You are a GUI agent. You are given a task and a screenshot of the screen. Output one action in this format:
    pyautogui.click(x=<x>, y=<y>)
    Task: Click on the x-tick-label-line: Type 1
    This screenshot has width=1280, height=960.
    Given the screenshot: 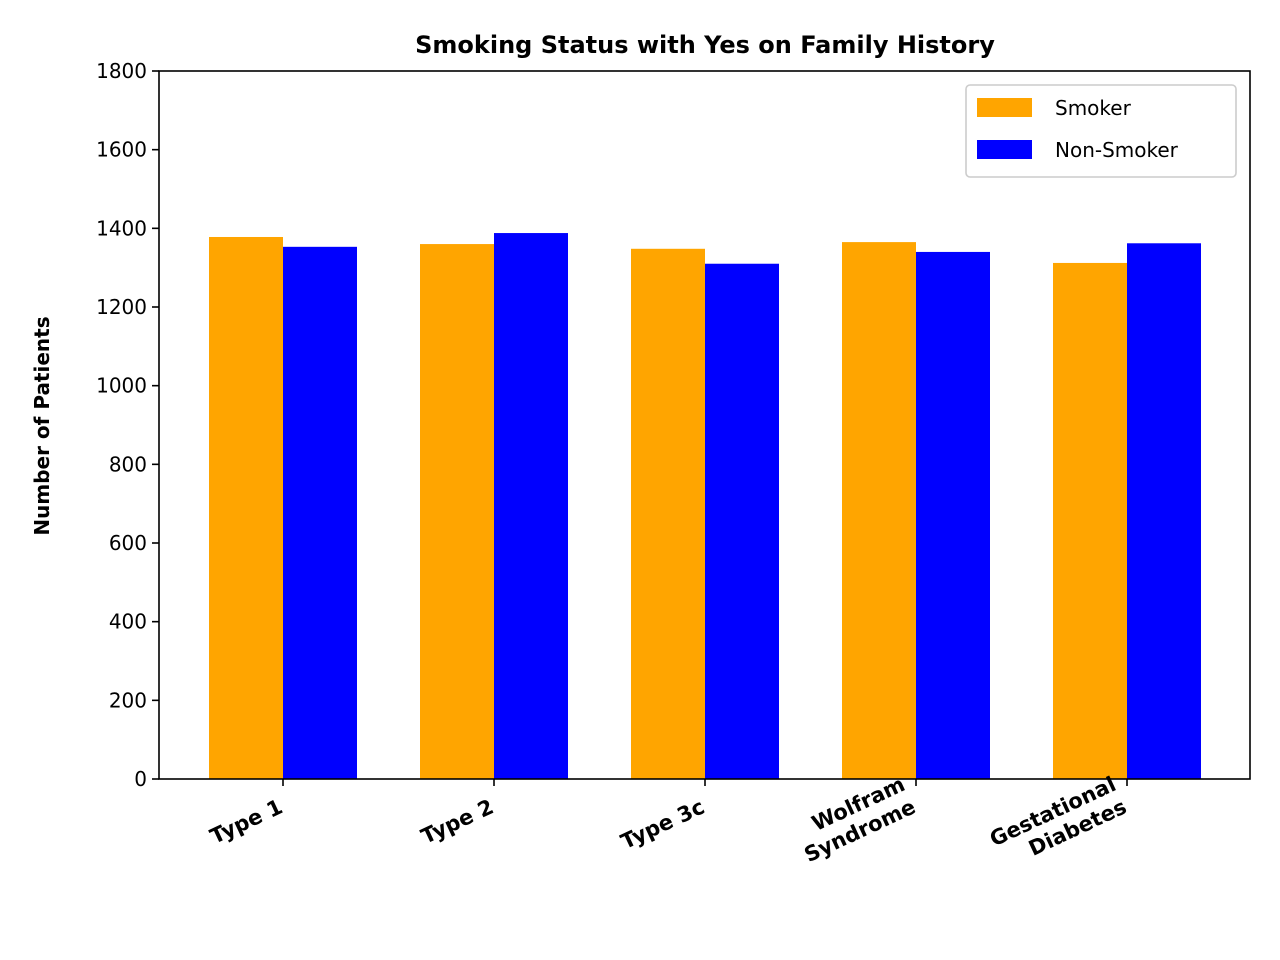 What is the action you would take?
    pyautogui.click(x=246, y=822)
    